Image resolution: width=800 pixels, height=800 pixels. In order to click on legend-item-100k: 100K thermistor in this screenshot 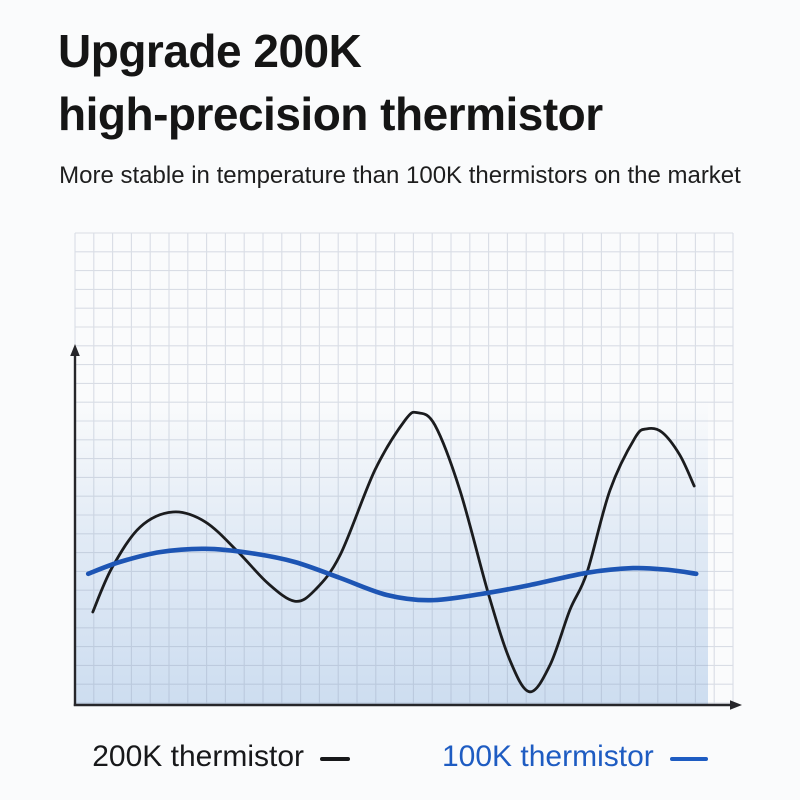, I will do `click(575, 757)`.